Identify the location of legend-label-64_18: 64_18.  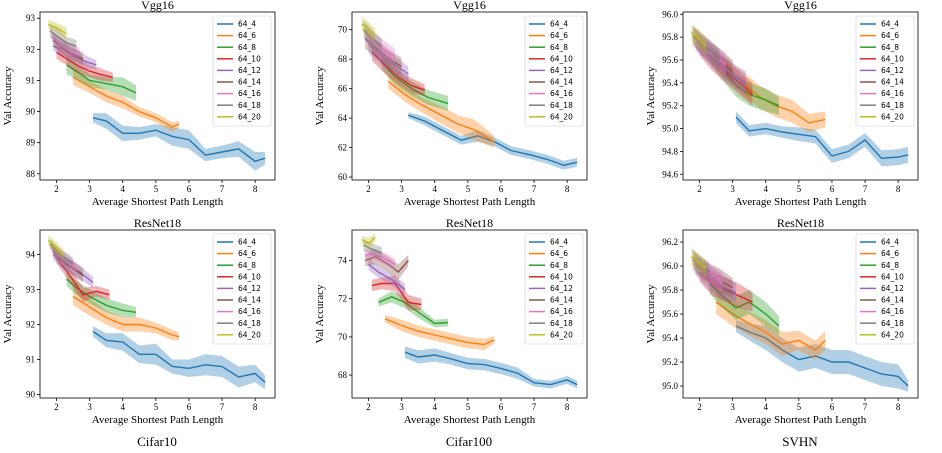
(561, 105).